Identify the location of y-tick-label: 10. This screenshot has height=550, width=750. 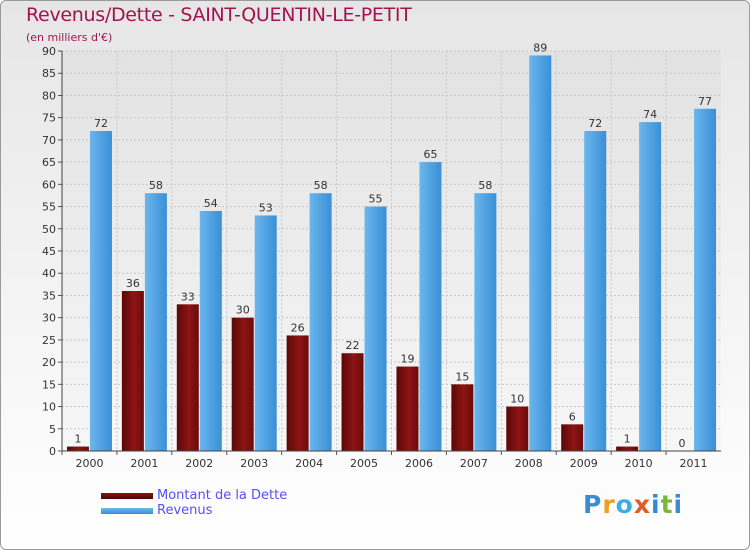
(49, 407).